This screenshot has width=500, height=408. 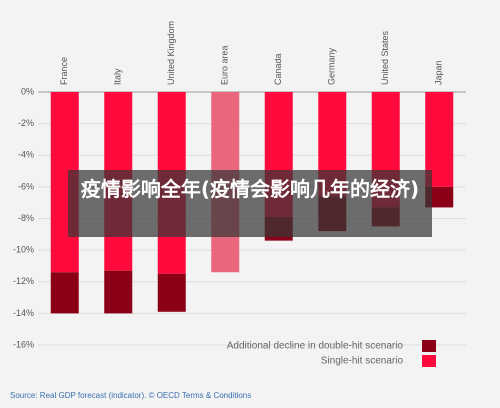 I want to click on x-tick-label: Euro area, so click(x=225, y=65).